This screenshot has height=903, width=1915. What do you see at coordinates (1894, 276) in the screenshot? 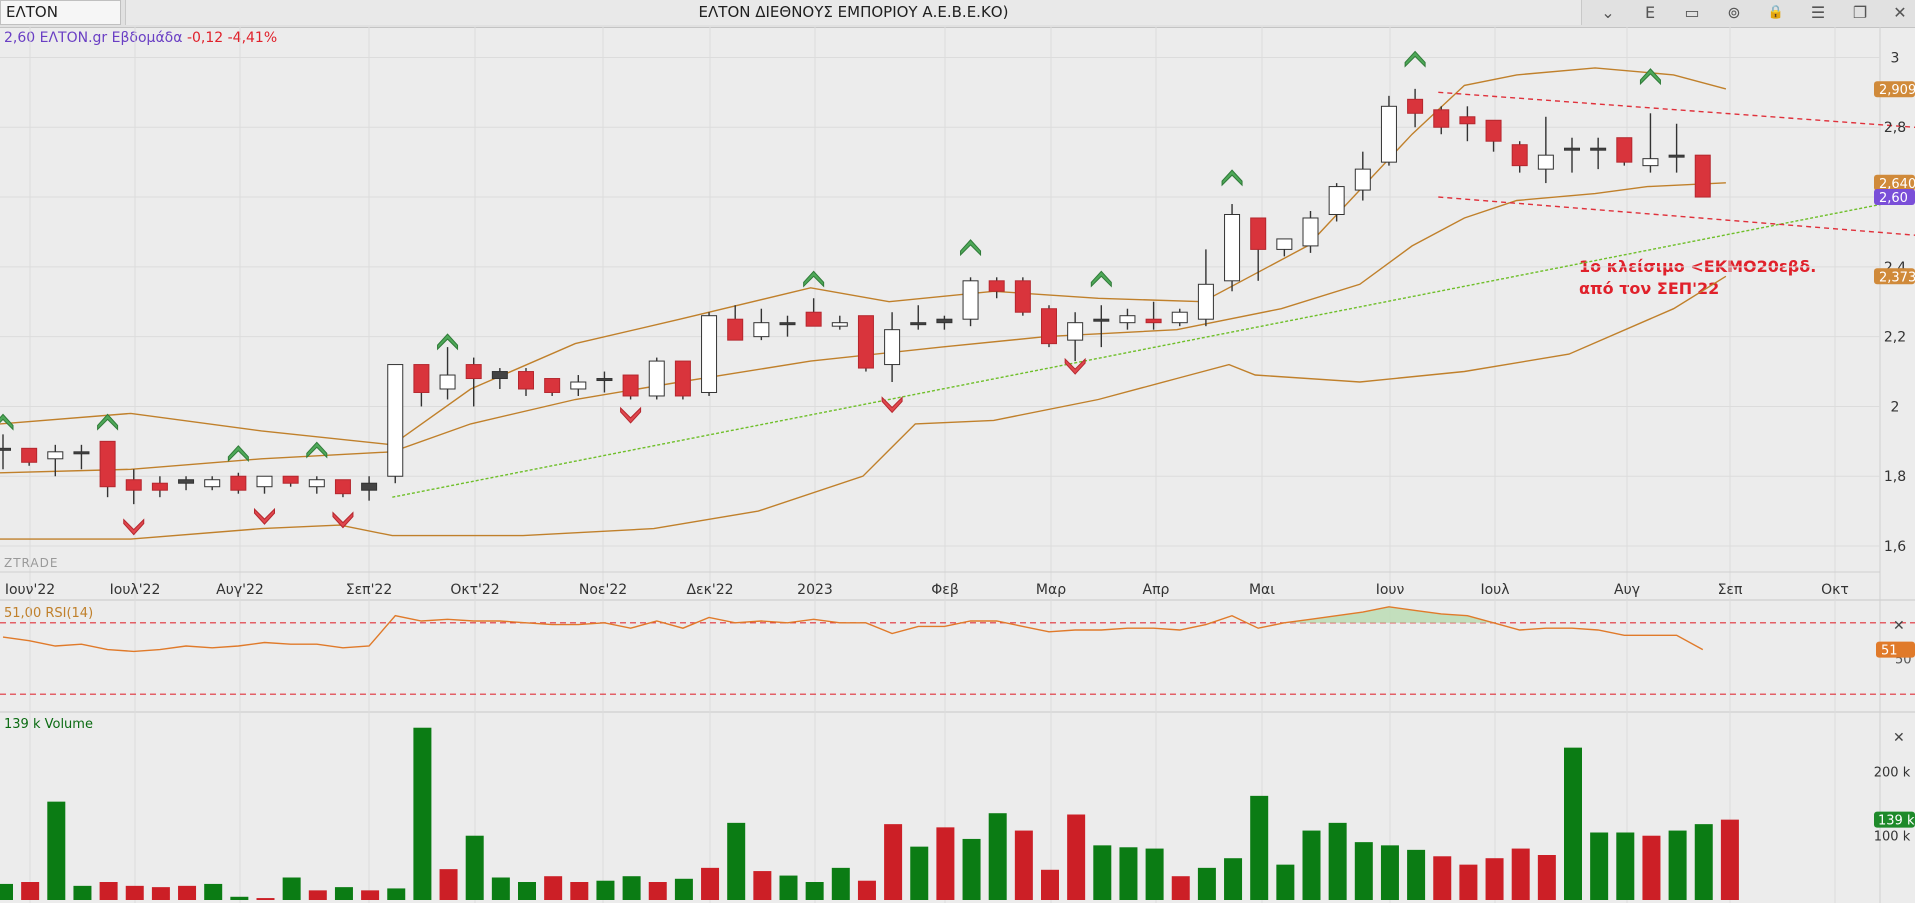
I see `price-tag-lower-band: 2,373` at bounding box center [1894, 276].